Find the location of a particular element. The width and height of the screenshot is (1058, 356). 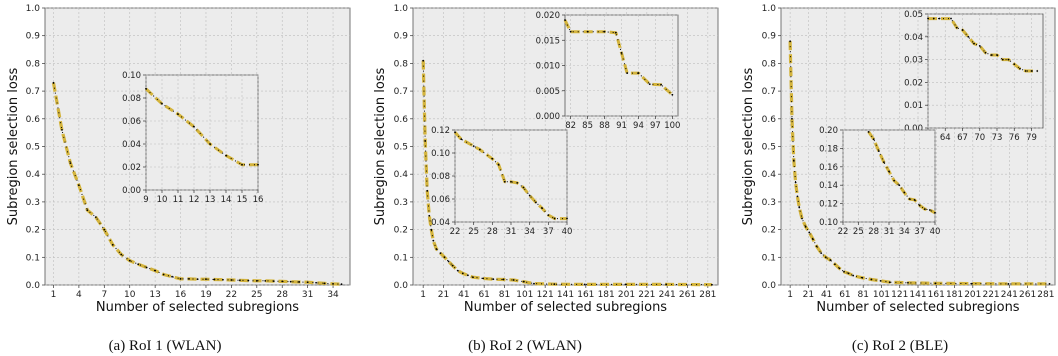

y-tick-label: 0.2 is located at coordinates (401, 231).